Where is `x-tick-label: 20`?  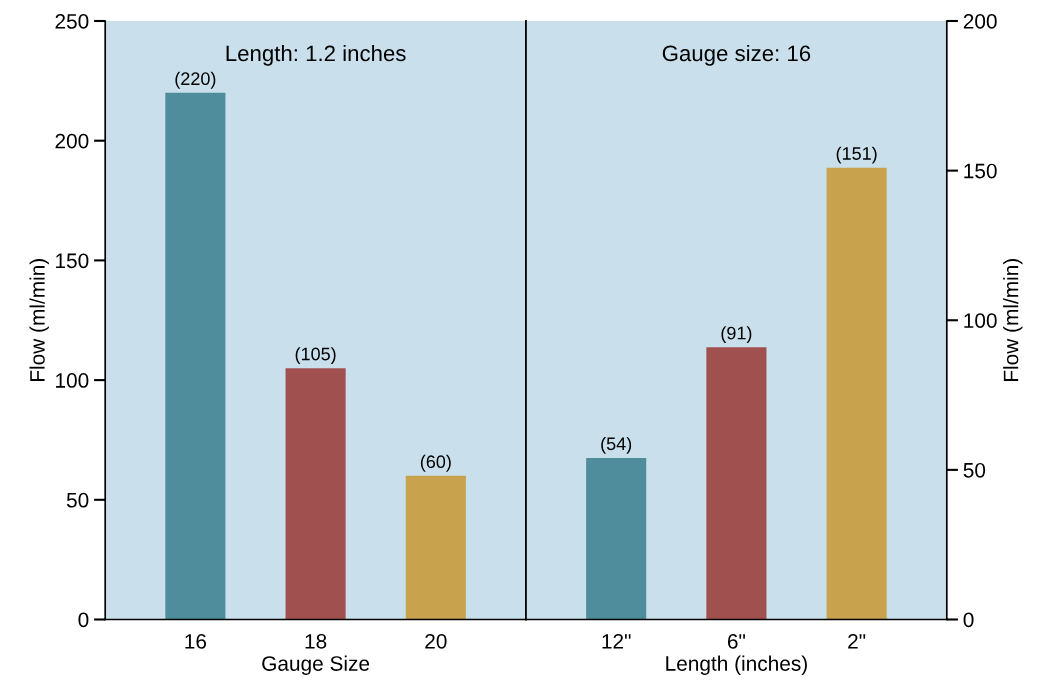 x-tick-label: 20 is located at coordinates (436, 641).